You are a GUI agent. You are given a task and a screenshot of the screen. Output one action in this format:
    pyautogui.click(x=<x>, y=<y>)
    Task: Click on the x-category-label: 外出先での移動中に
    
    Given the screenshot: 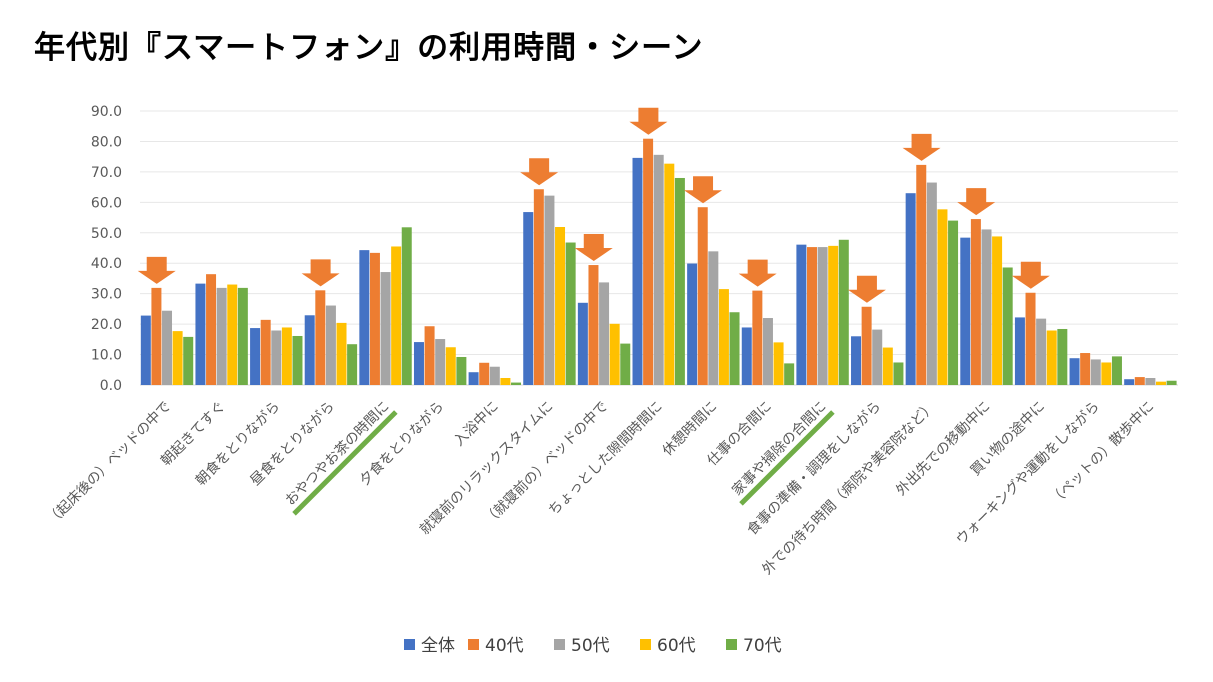 What is the action you would take?
    pyautogui.click(x=943, y=449)
    